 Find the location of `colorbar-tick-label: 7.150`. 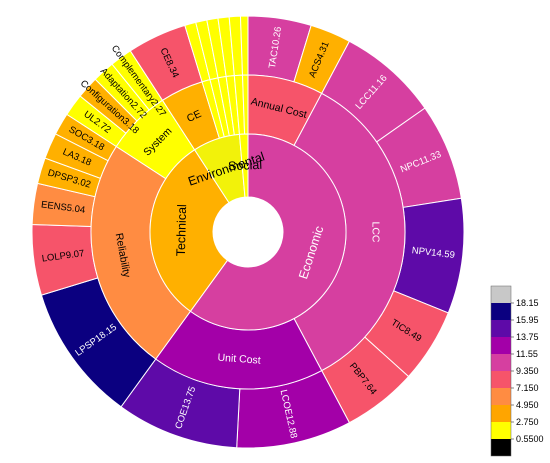

colorbar-tick-label: 7.150 is located at coordinates (527, 388).